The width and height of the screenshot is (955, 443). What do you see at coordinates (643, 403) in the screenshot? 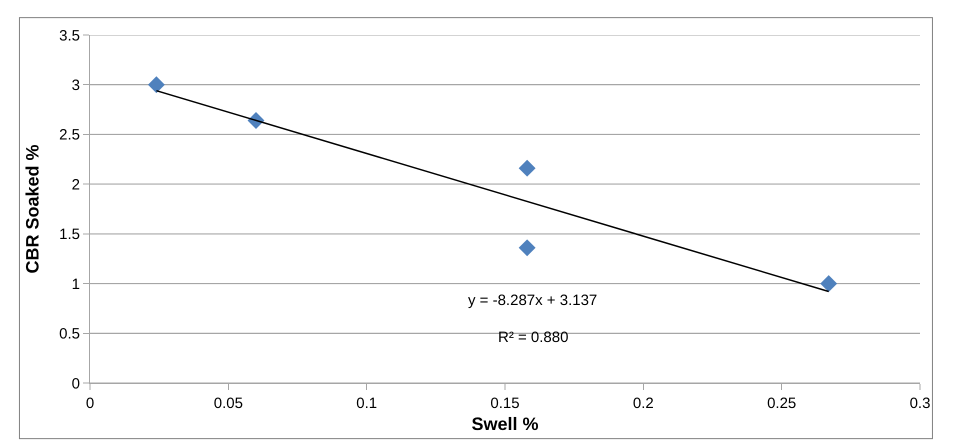
I see `x-tick-label: 0.2` at bounding box center [643, 403].